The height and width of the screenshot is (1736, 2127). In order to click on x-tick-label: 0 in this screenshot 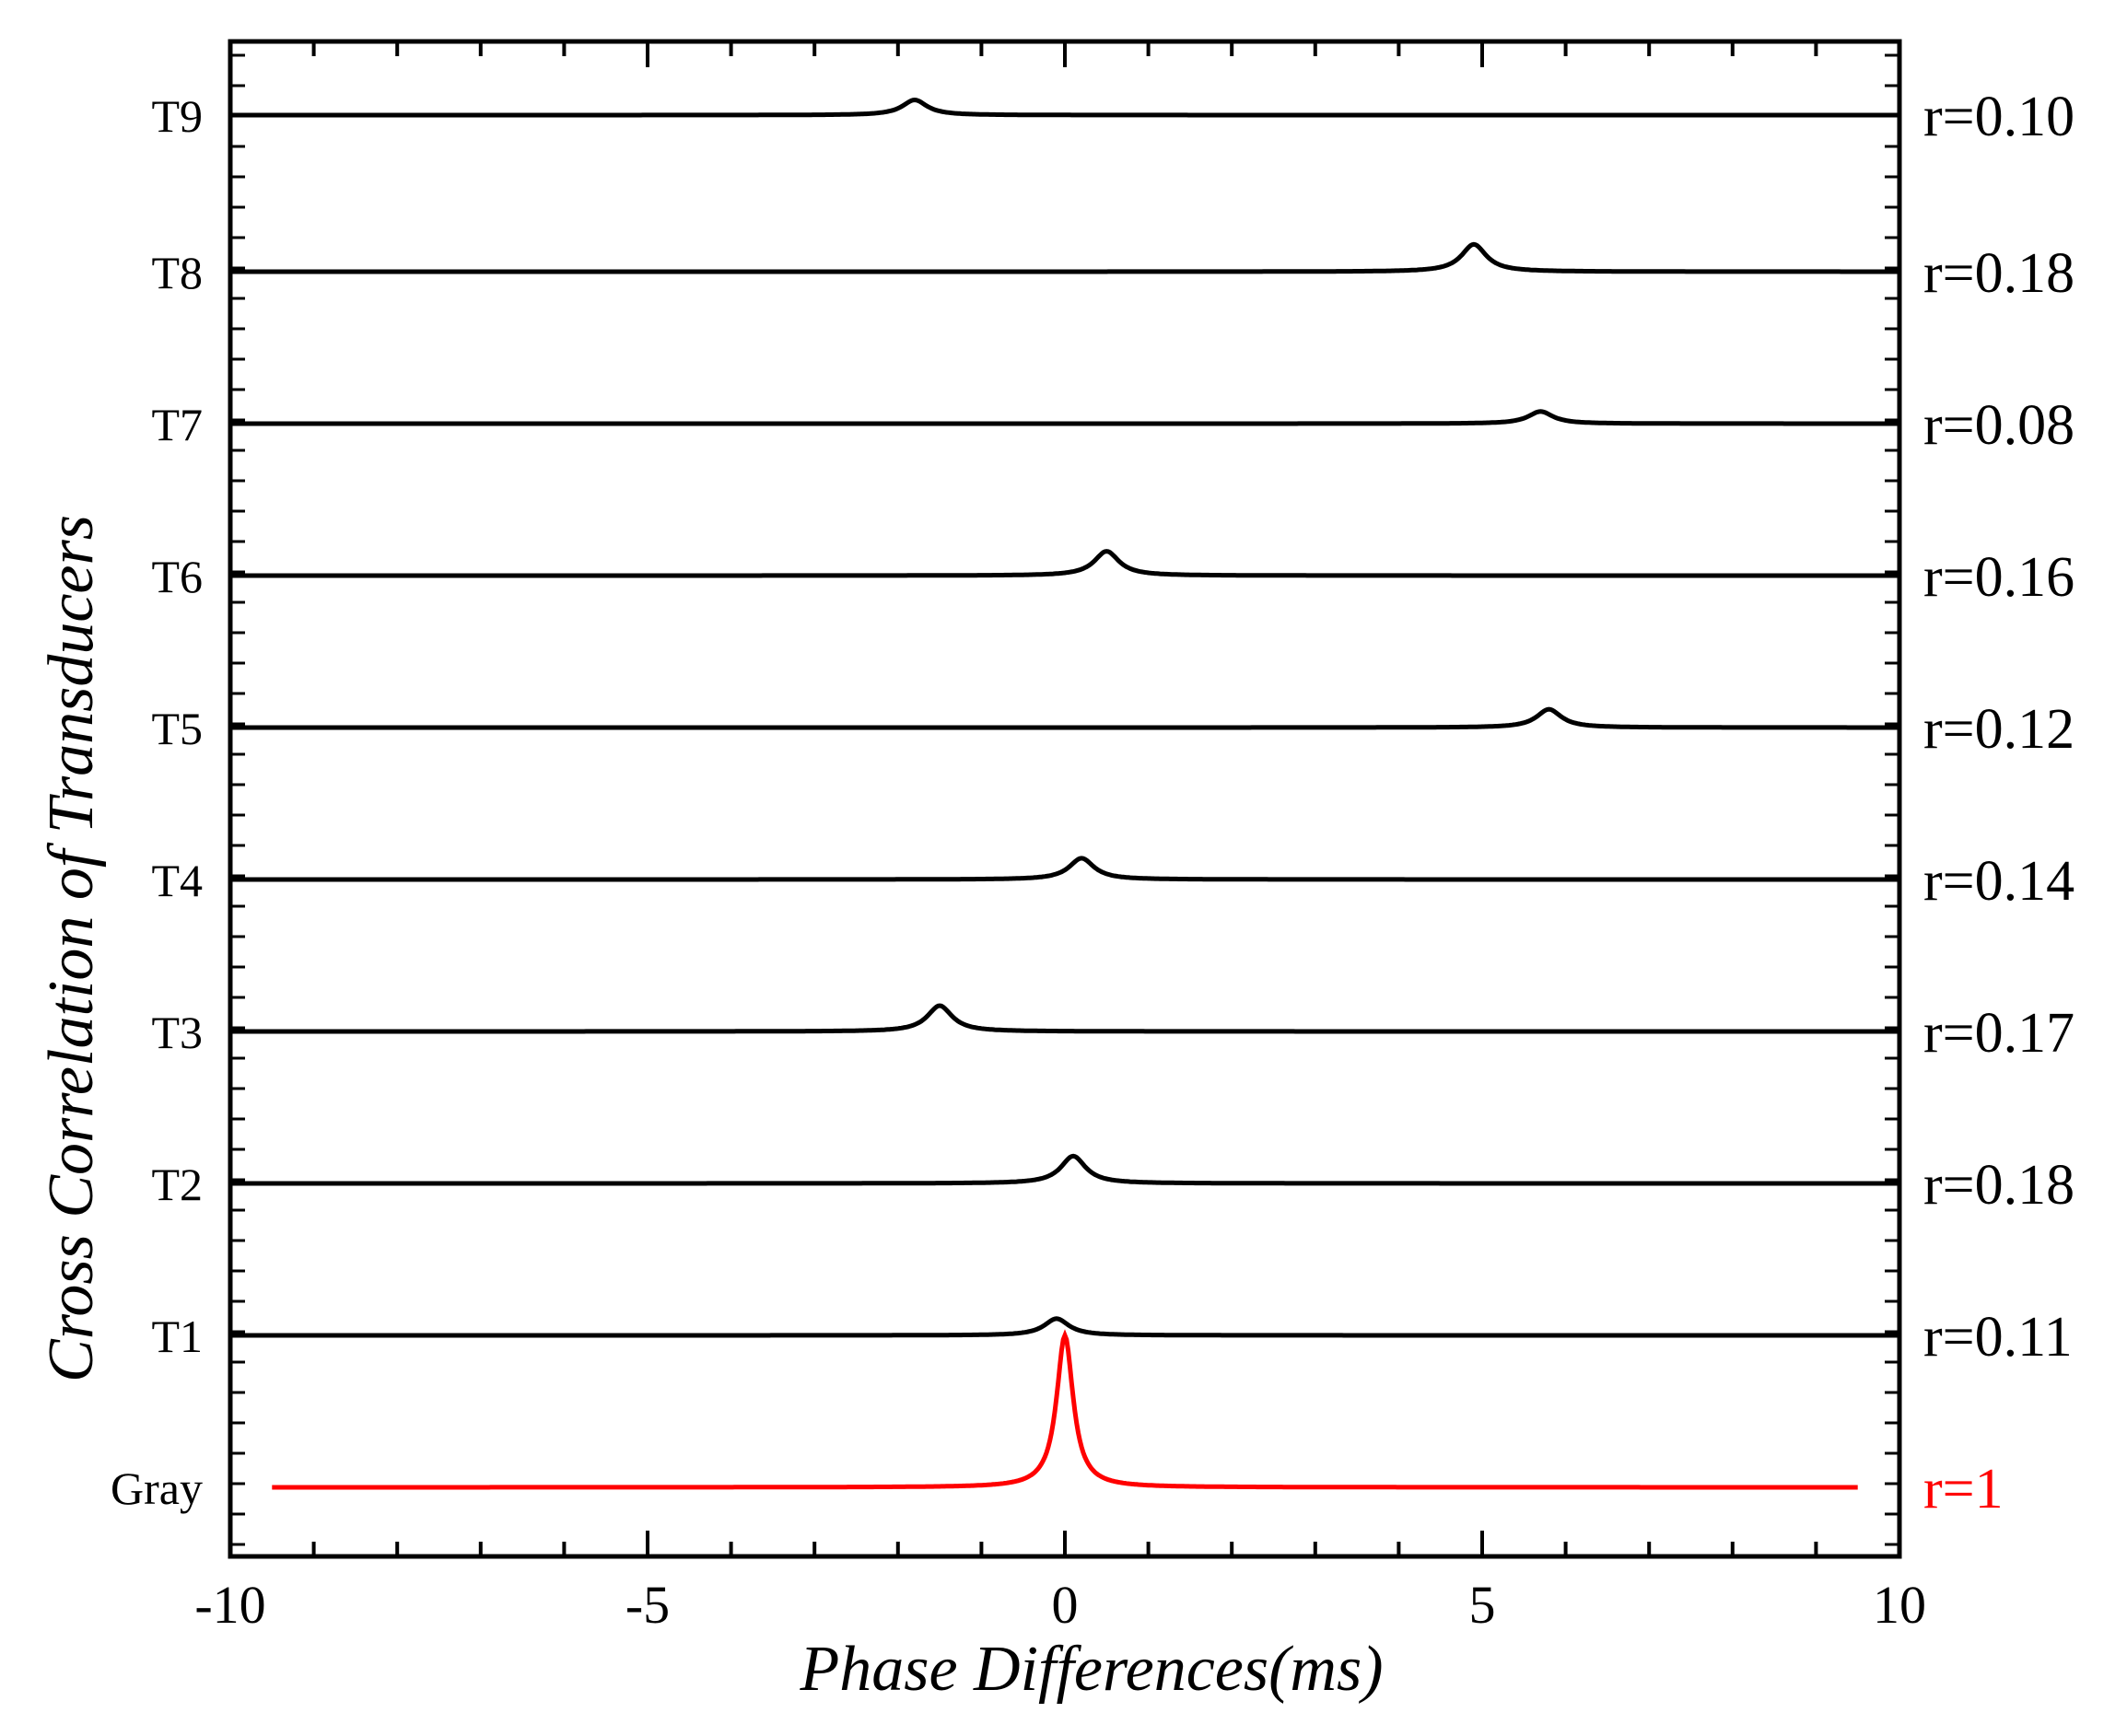, I will do `click(1065, 1605)`.